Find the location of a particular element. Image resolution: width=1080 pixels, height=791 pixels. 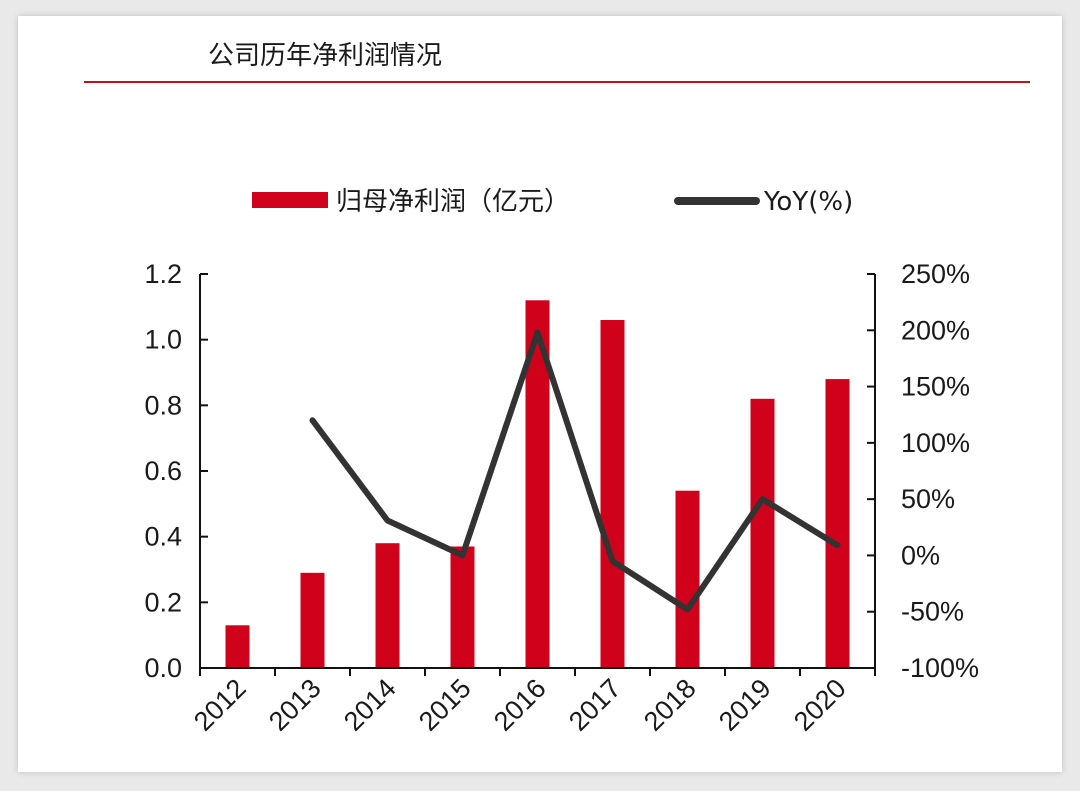

x-tick-label: 2012 is located at coordinates (220, 705).